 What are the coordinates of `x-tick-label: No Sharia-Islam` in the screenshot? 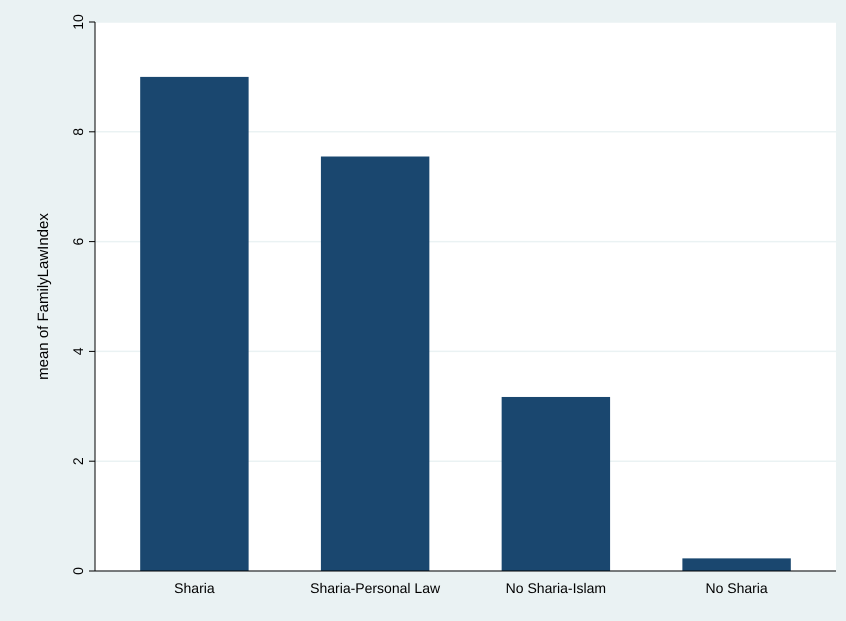 It's located at (556, 588).